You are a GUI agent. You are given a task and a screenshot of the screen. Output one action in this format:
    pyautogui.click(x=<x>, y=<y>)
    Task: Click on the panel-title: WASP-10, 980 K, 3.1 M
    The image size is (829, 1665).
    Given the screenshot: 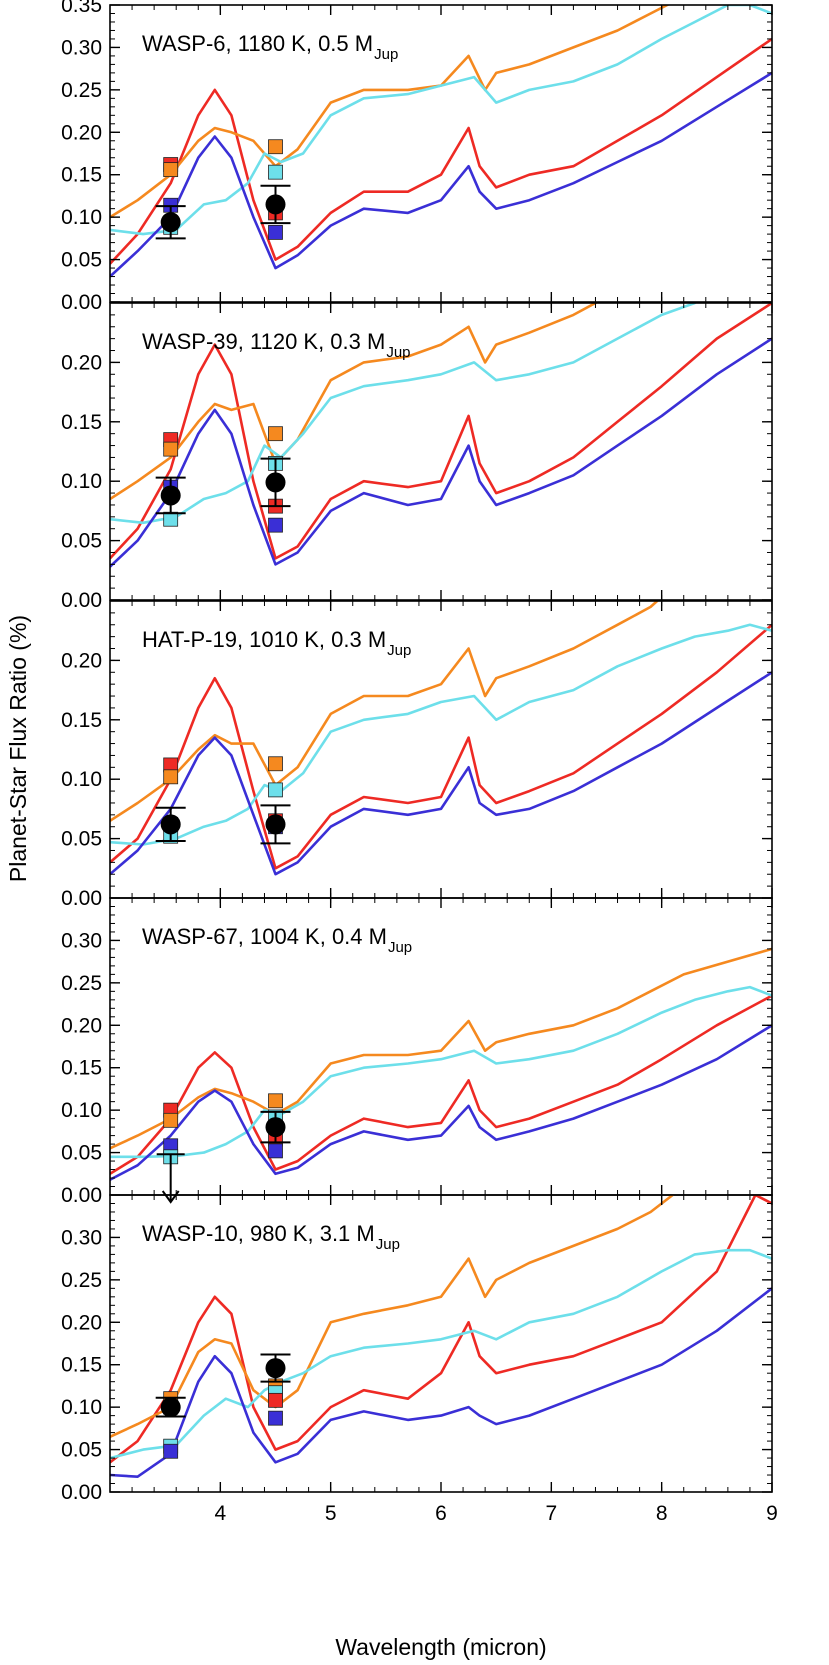 What is the action you would take?
    pyautogui.click(x=258, y=1233)
    